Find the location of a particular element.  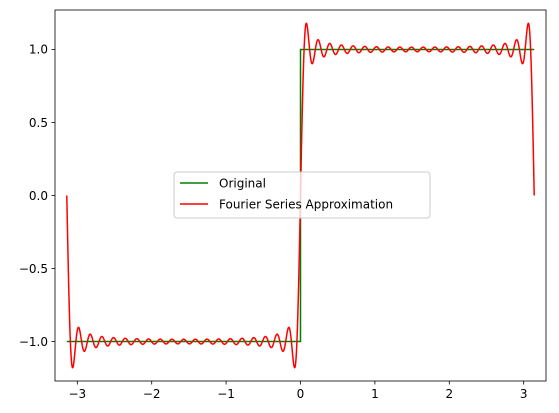

x-tick-label: −3 is located at coordinates (77, 394).